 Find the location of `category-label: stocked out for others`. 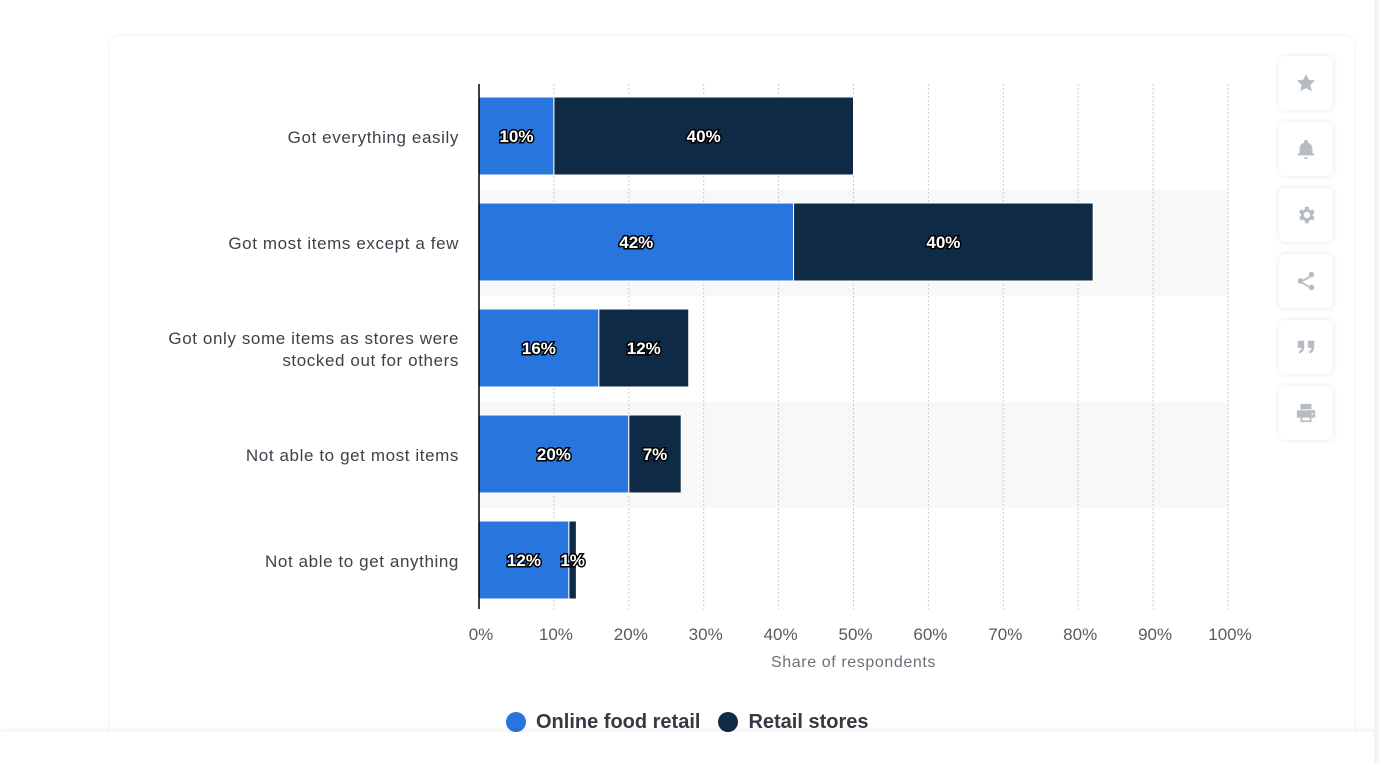

category-label: stocked out for others is located at coordinates (370, 360).